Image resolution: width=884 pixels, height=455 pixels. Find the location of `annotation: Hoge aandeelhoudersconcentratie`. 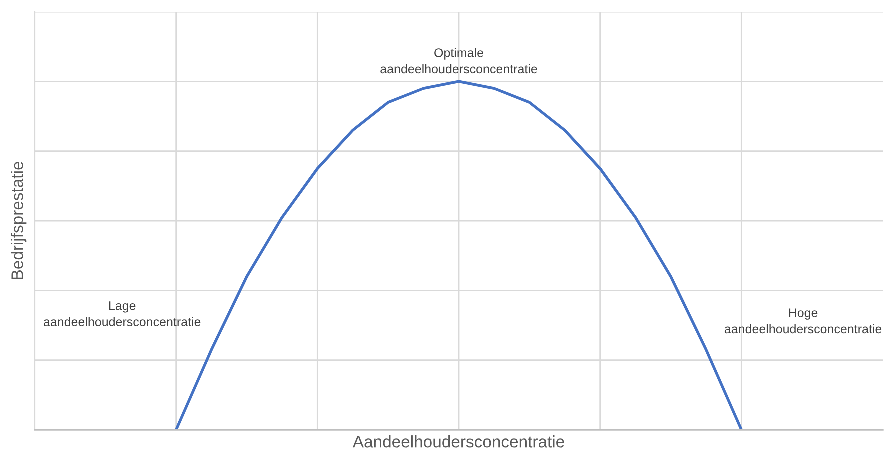

annotation: Hoge aandeelhoudersconcentratie is located at coordinates (803, 321).